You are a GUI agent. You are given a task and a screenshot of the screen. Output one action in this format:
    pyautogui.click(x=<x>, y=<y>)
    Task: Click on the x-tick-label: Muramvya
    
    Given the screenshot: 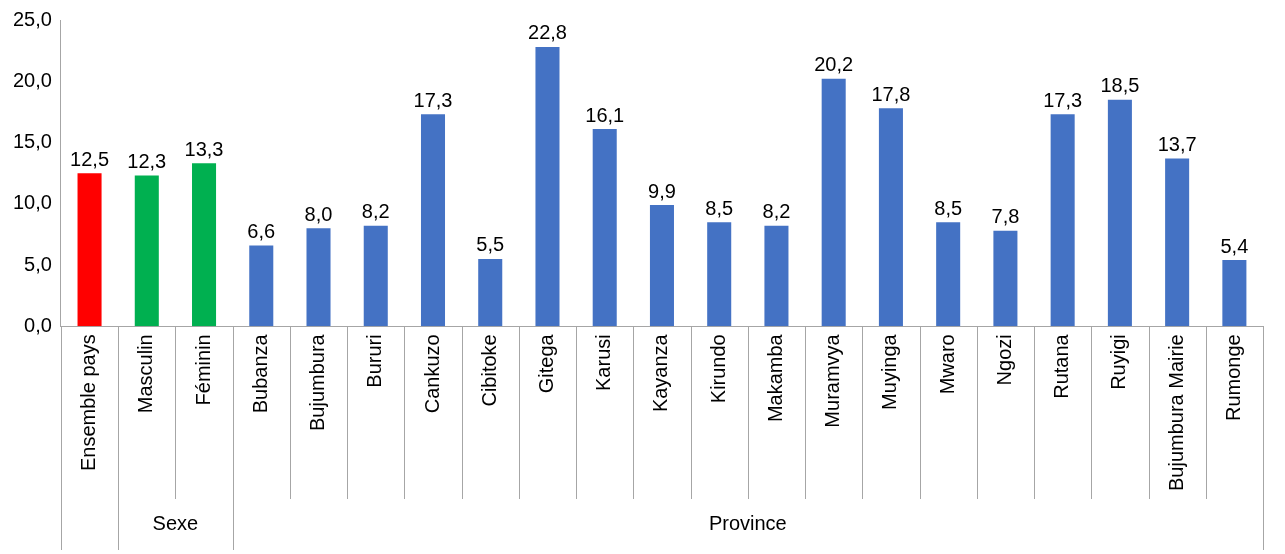 What is the action you would take?
    pyautogui.click(x=832, y=380)
    